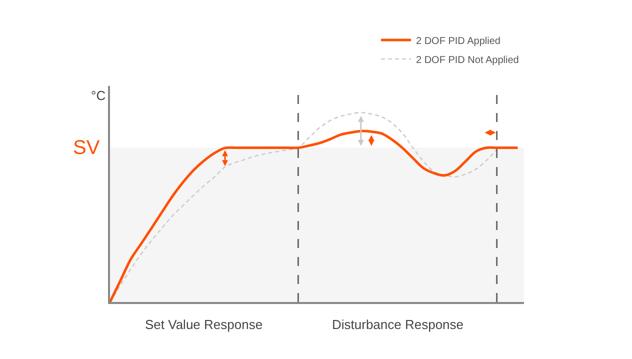  I want to click on band-label: SV, so click(86, 148).